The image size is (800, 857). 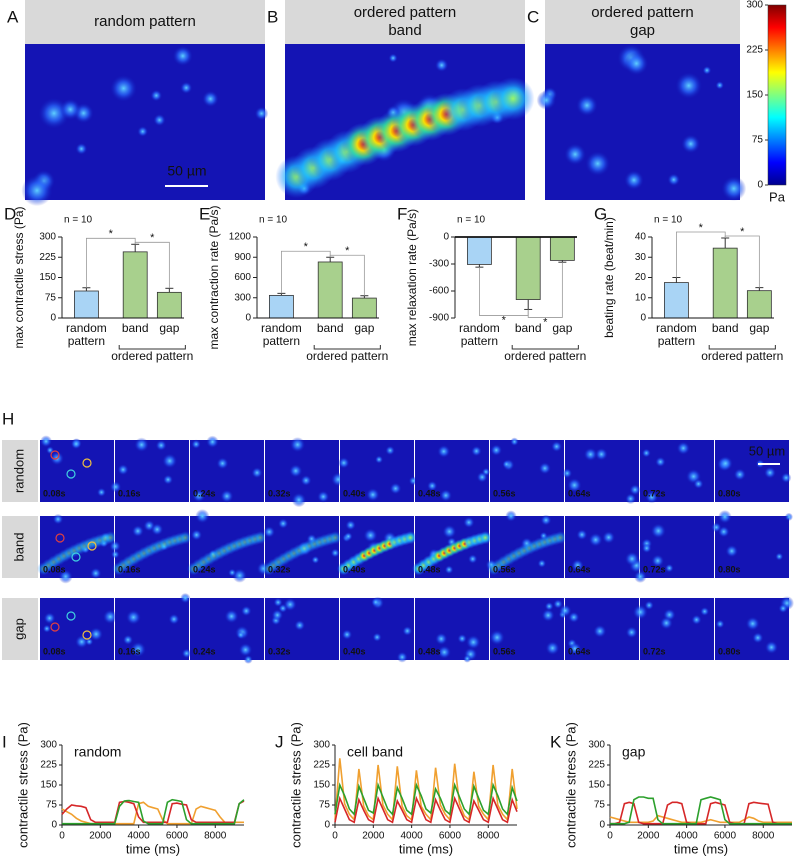 What do you see at coordinates (87, 463) in the screenshot?
I see `tracking-roi` at bounding box center [87, 463].